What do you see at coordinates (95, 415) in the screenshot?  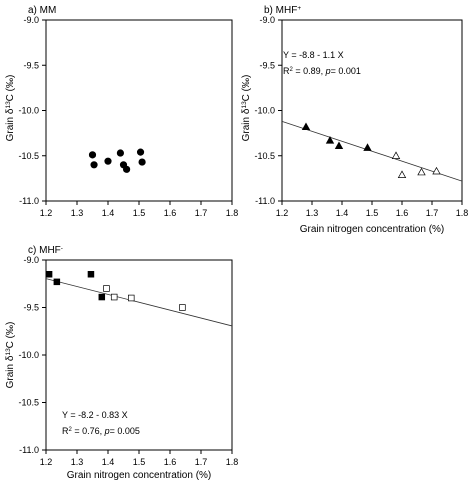 I see `annotation: Y = -8.2 - 0.83 X` at bounding box center [95, 415].